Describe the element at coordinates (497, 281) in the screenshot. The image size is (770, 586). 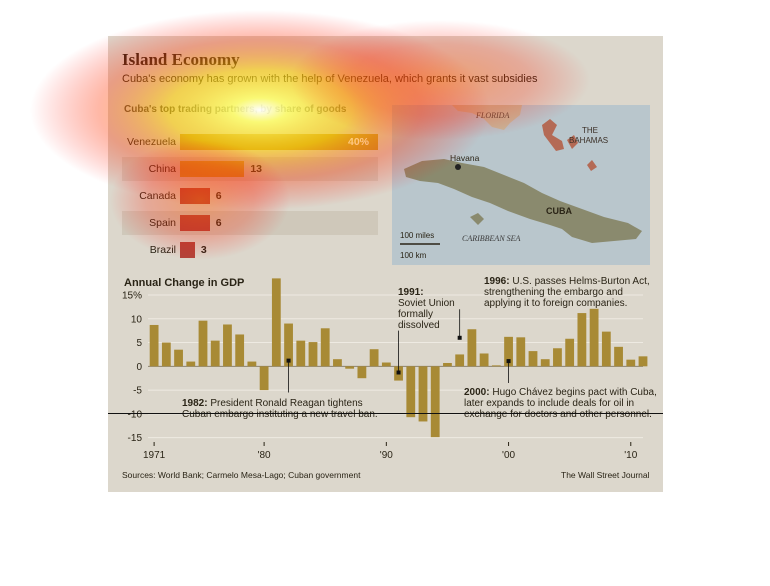
I see `annotation-1996-year: 1996:` at that location.